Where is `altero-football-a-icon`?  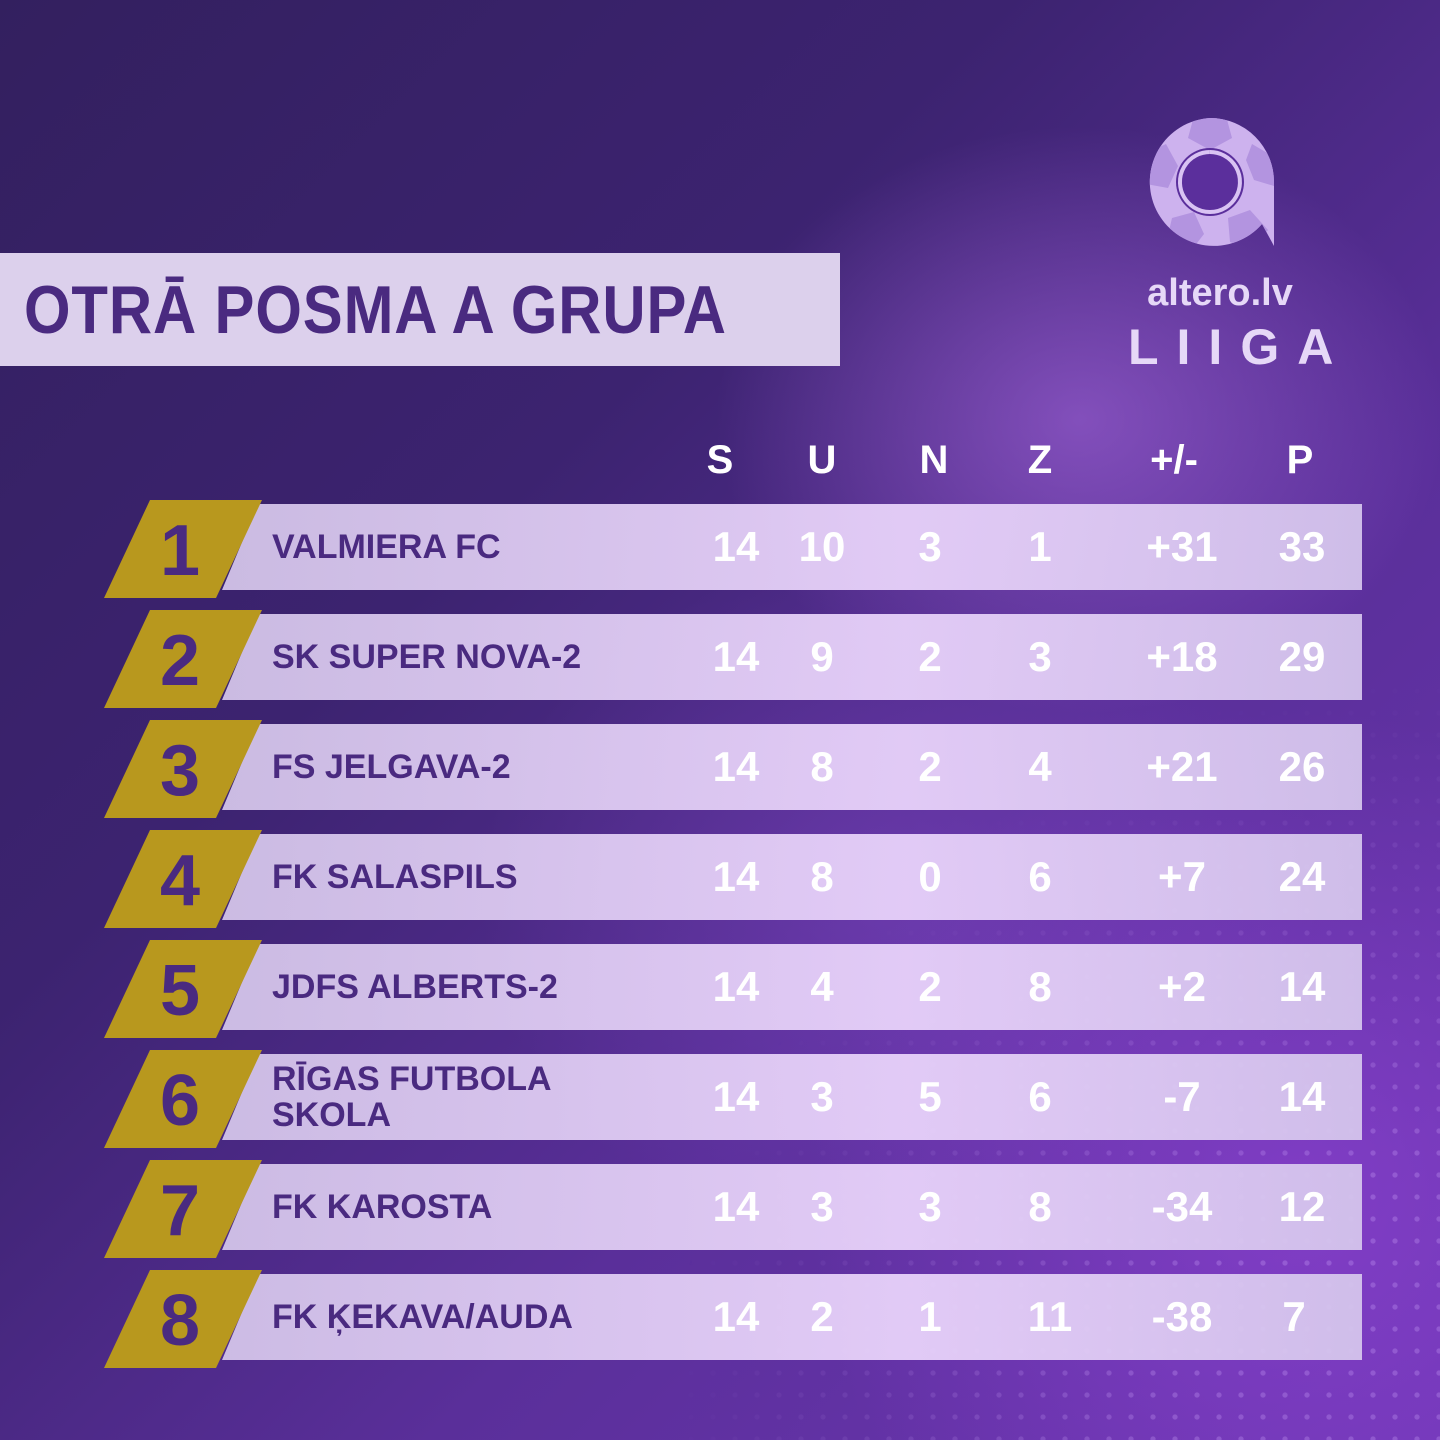 altero-football-a-icon is located at coordinates (1211, 182).